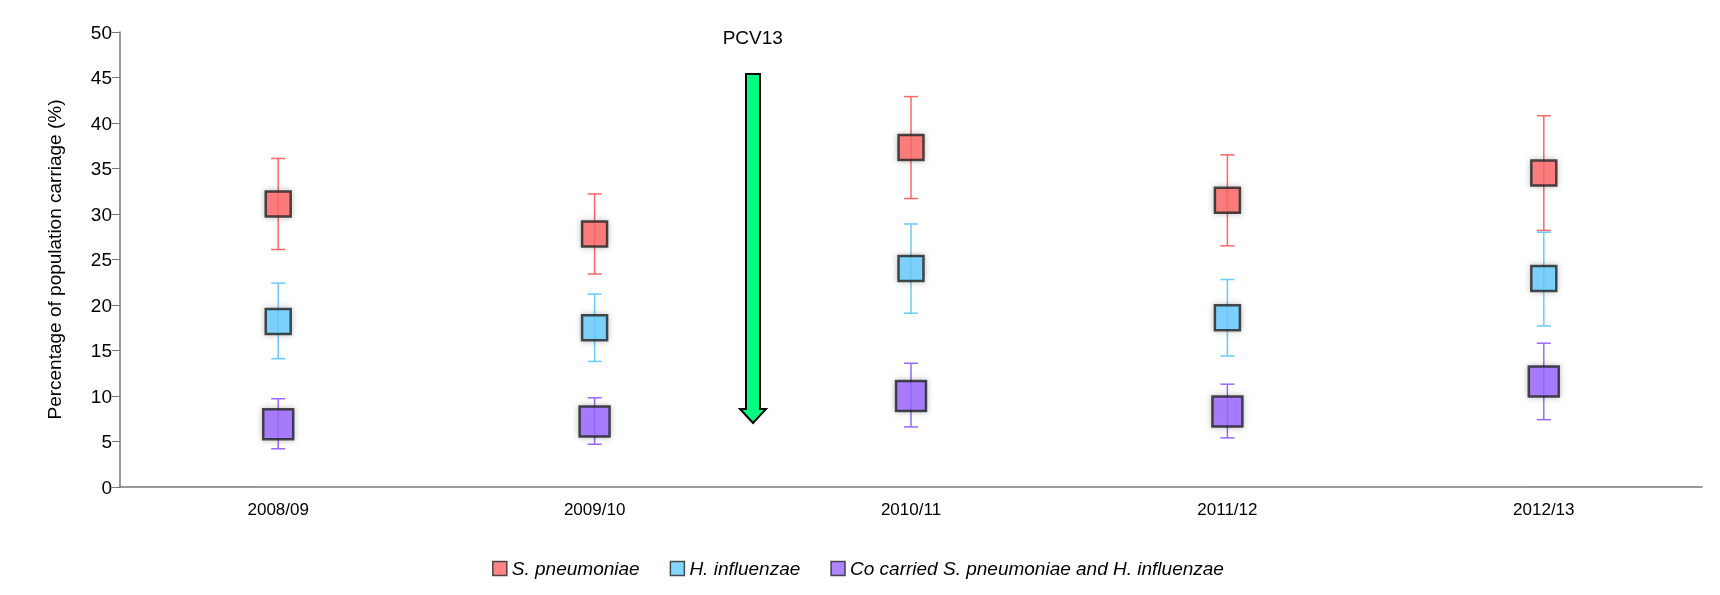 This screenshot has width=1720, height=595. What do you see at coordinates (575, 568) in the screenshot?
I see `legend-label: S. pneumoniae` at bounding box center [575, 568].